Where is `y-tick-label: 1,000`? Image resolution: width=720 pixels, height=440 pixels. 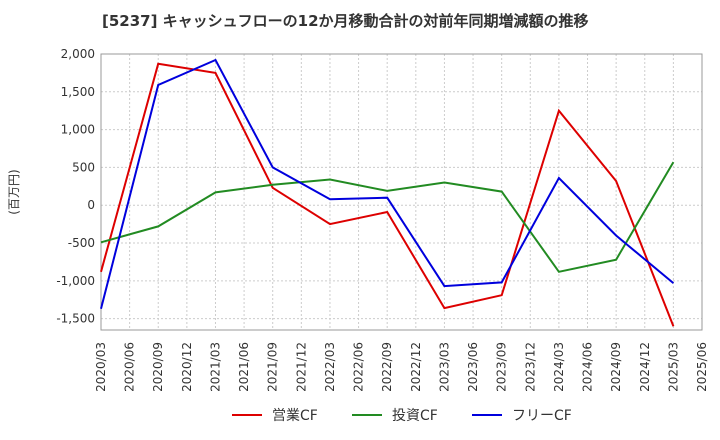 y-tick-label: 1,000 is located at coordinates (78, 130).